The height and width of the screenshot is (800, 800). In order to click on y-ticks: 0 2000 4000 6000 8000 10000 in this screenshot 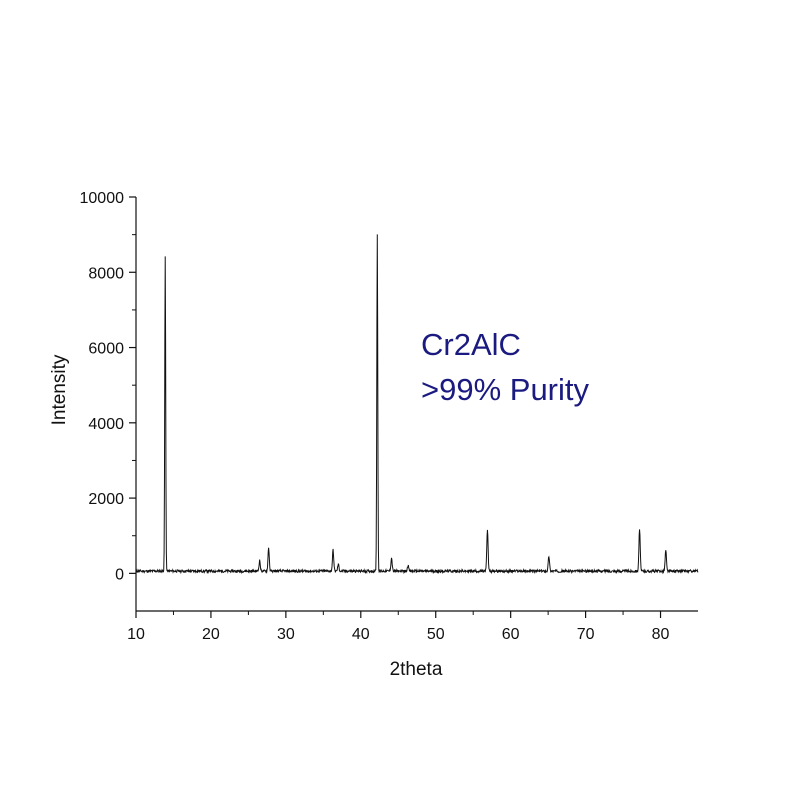, I will do `click(108, 386)`.